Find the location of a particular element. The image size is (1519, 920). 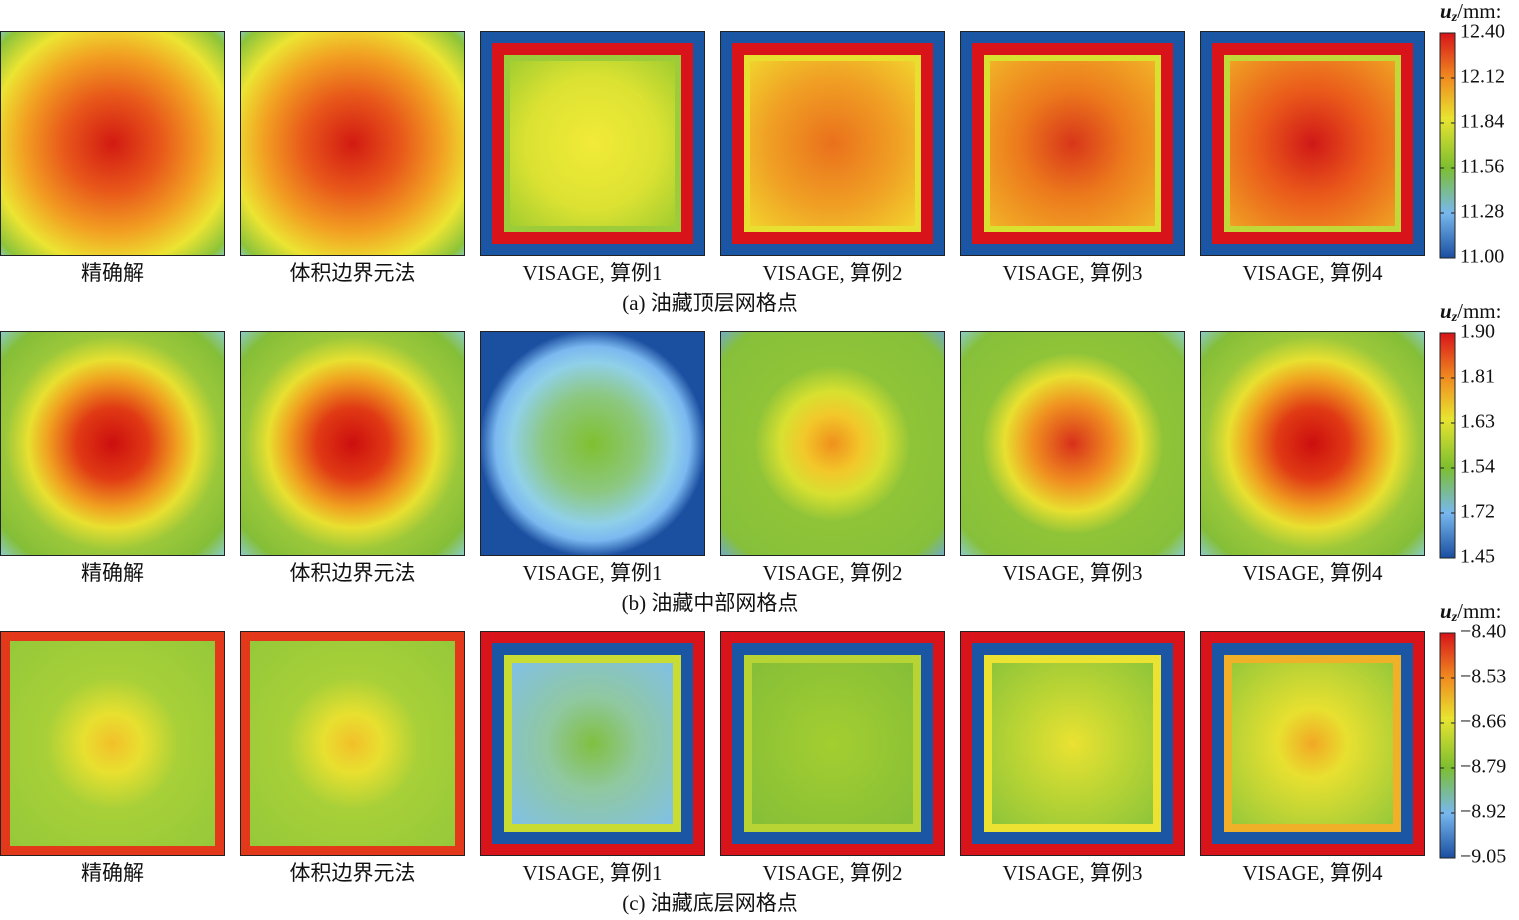

colorbar-tick-label: 1.54 is located at coordinates (1477, 467).